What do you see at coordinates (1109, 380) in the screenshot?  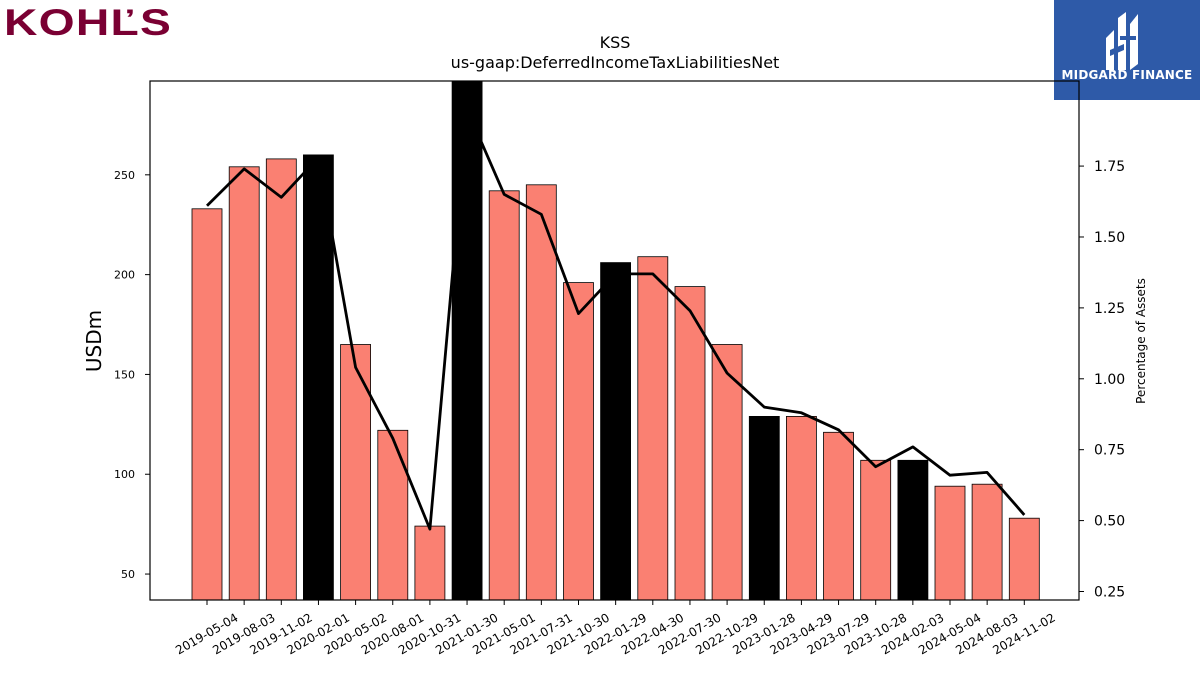 I see `y2-tick-label: 1.00` at bounding box center [1109, 380].